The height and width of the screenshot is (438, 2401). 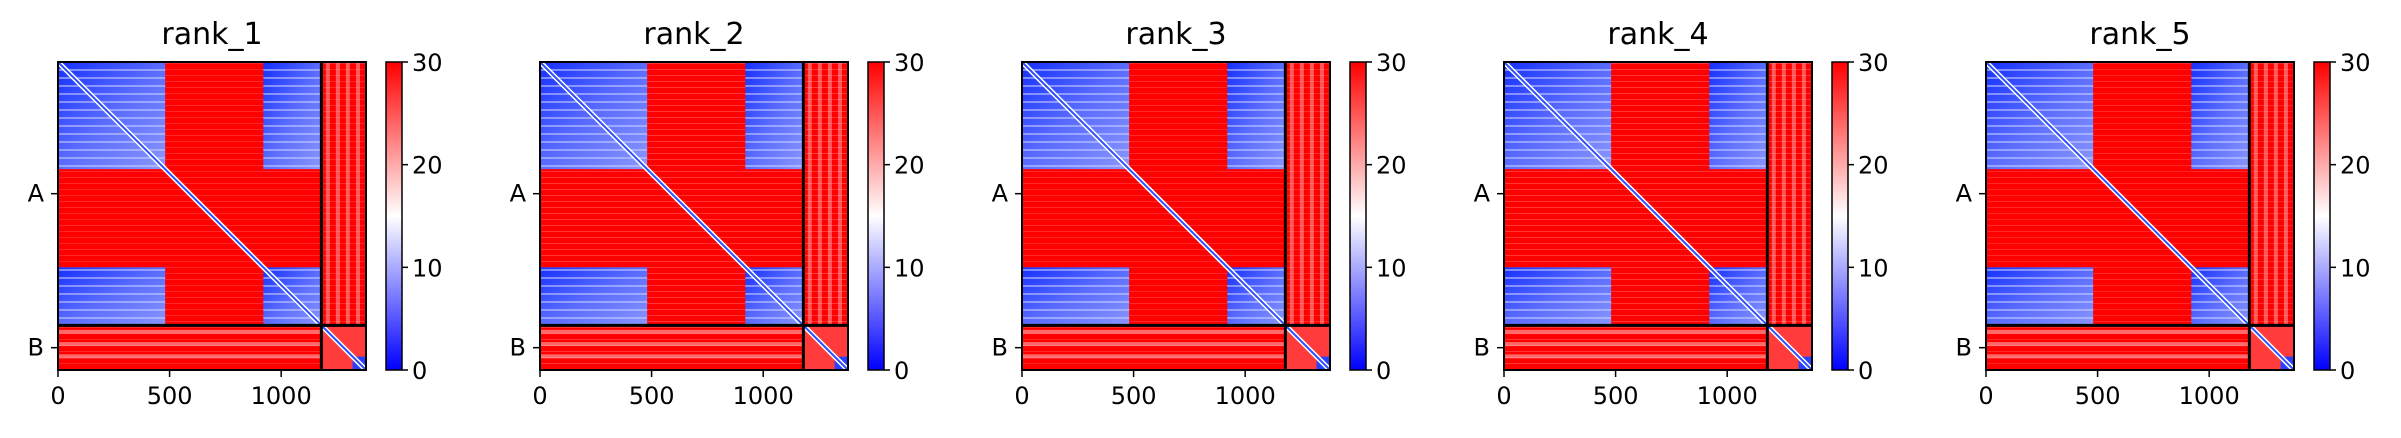 What do you see at coordinates (2139, 34) in the screenshot?
I see `panel-title: rank_5` at bounding box center [2139, 34].